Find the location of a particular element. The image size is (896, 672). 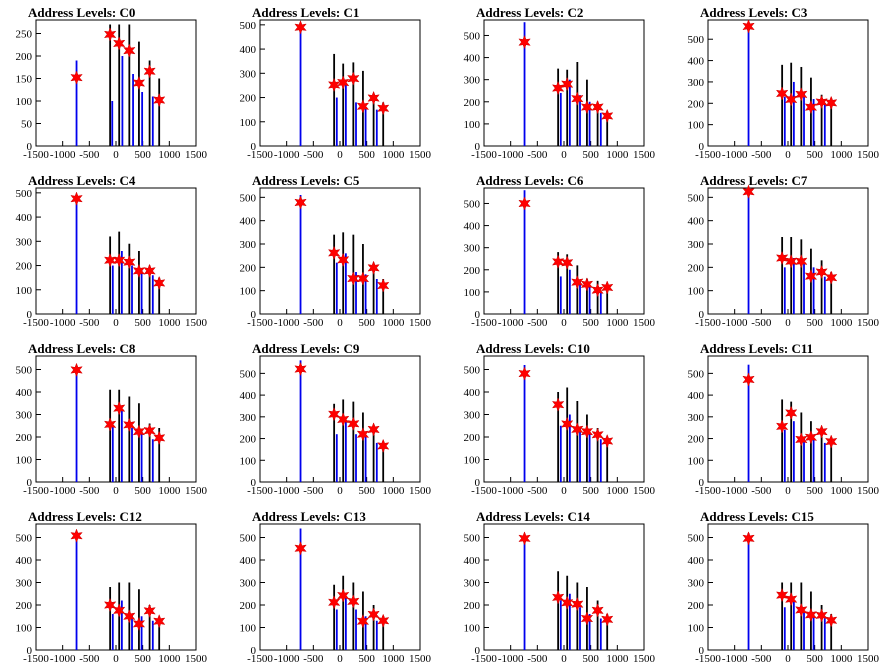

x-tick-label: -1500 is located at coordinates (36, 491).